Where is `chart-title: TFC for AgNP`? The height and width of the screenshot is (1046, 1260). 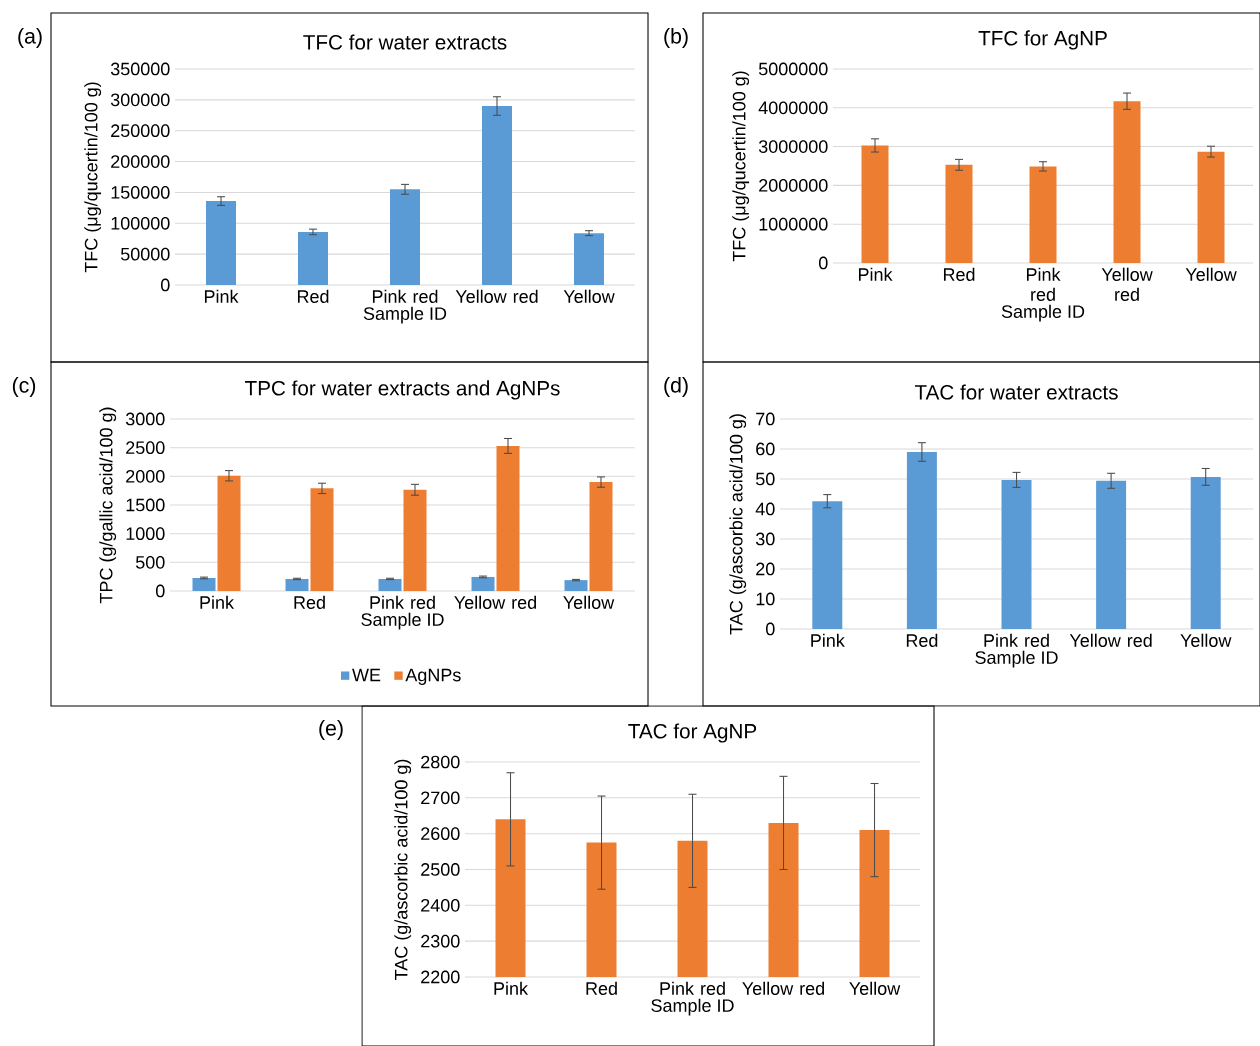 chart-title: TFC for AgNP is located at coordinates (1042, 40).